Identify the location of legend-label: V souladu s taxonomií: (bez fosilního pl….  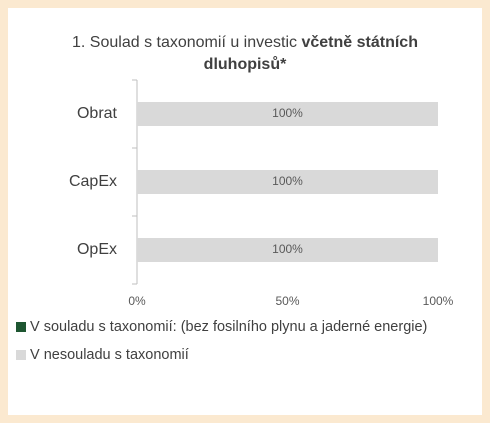
(229, 327).